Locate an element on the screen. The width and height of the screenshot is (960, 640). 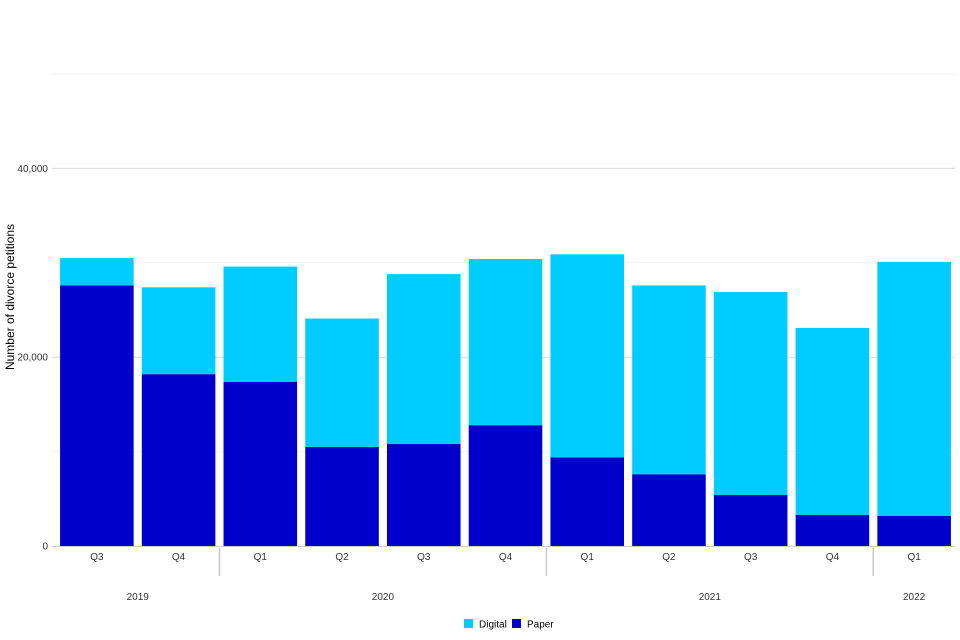
y-tick-label: 40,000 is located at coordinates (32, 169).